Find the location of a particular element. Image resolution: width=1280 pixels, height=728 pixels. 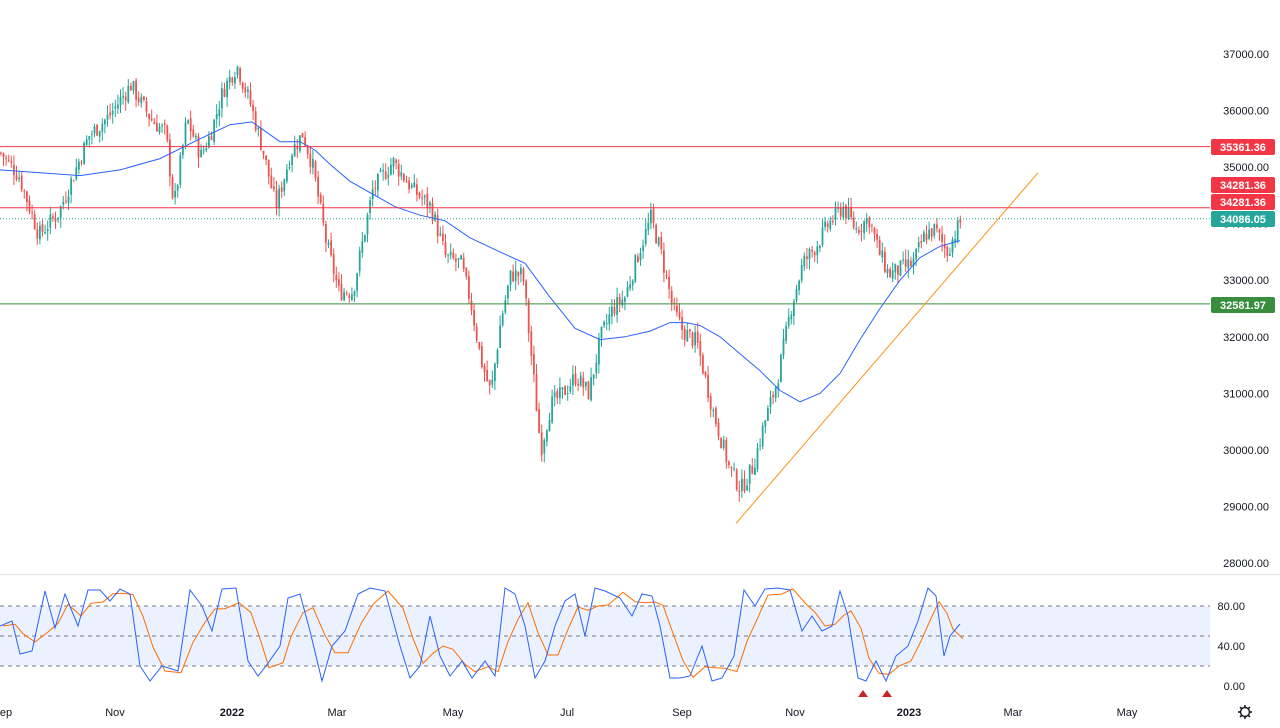

gear-icon-ring is located at coordinates (1245, 712).